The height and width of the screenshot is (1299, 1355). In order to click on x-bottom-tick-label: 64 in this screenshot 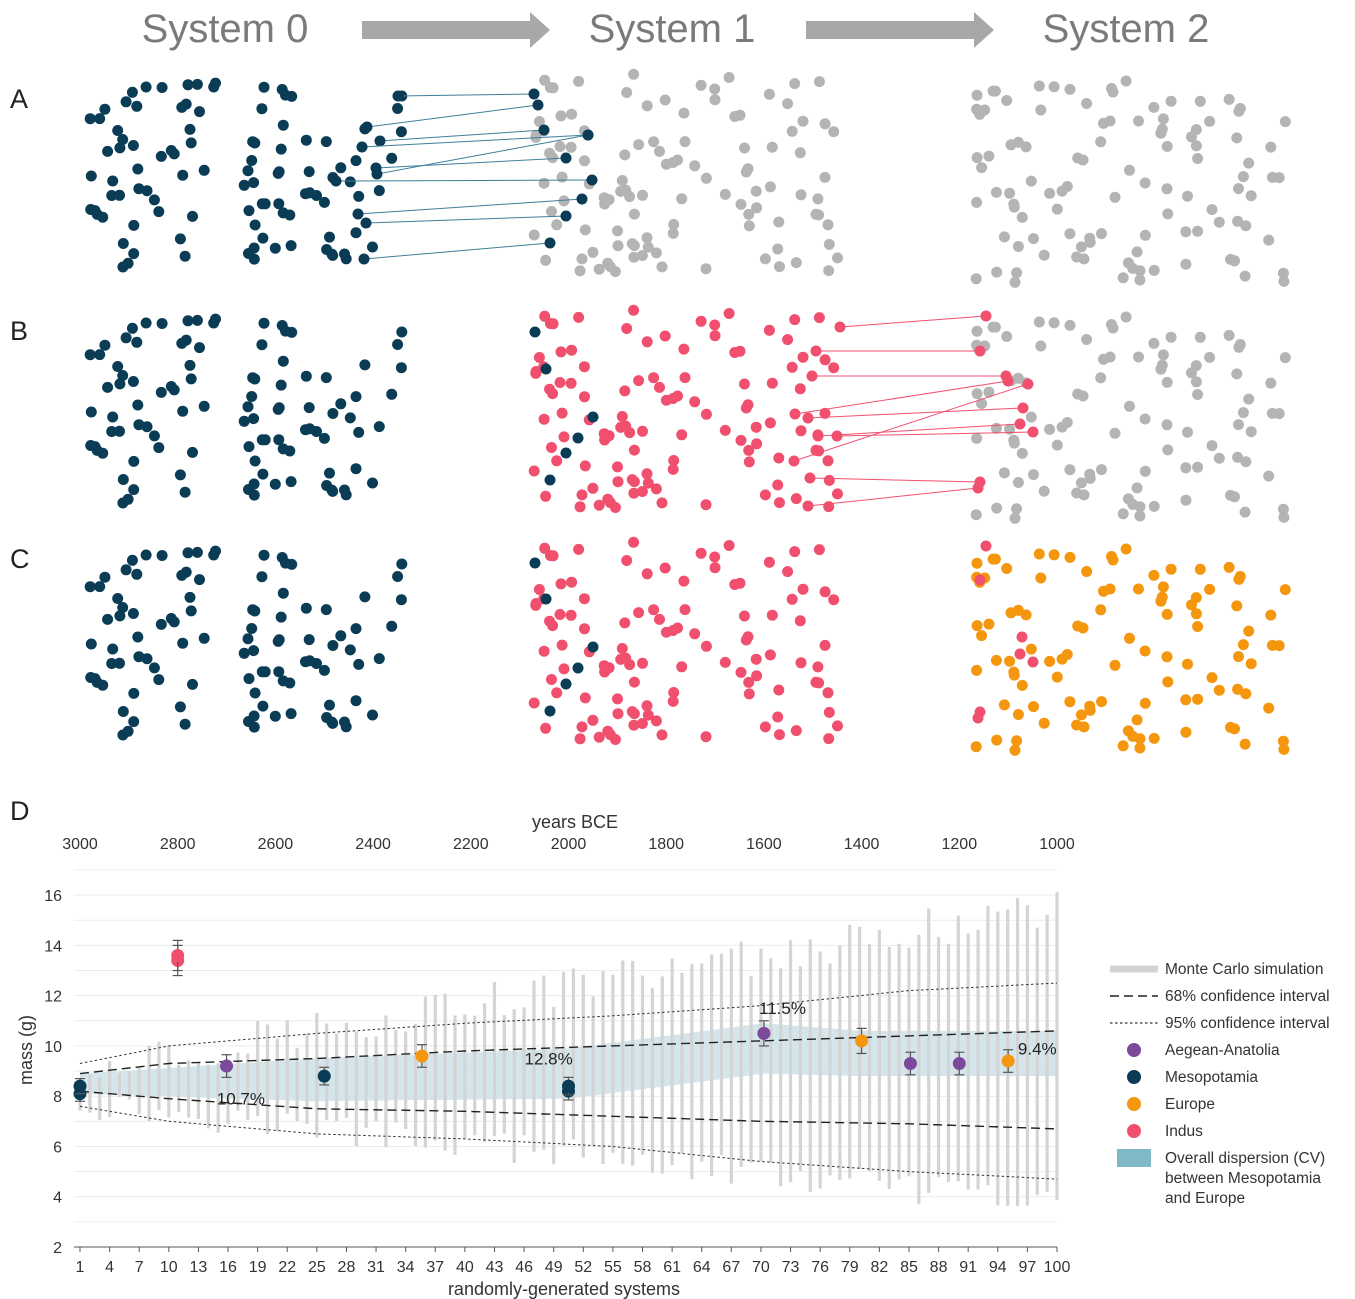, I will do `click(702, 1267)`.